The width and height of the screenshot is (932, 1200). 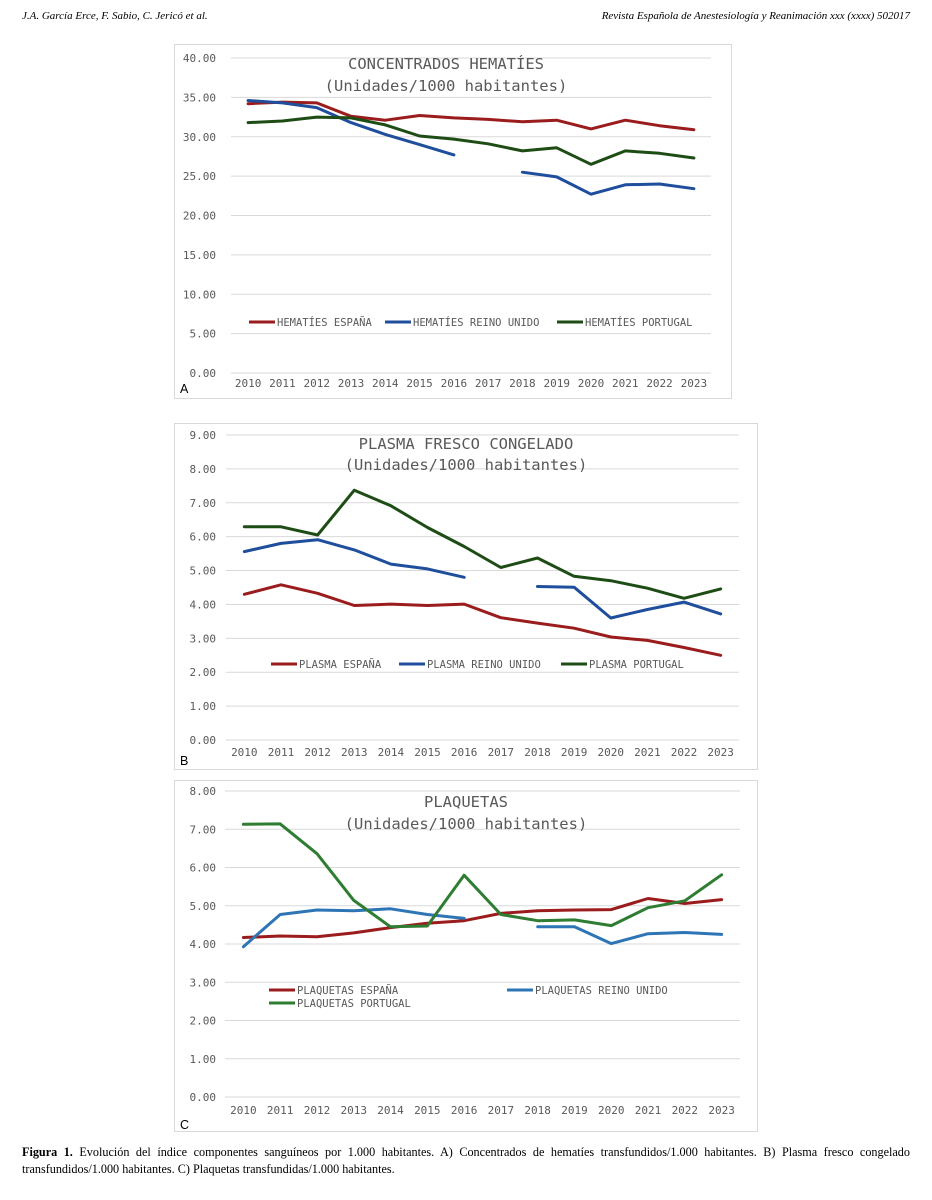 What do you see at coordinates (446, 63) in the screenshot?
I see `chart-title: CONCENTRADOS HEMATÍES` at bounding box center [446, 63].